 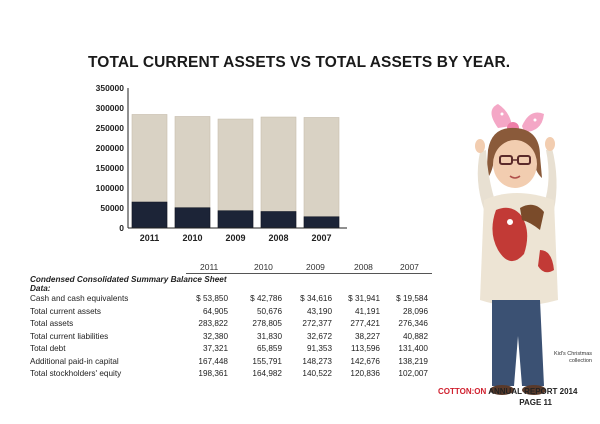 What do you see at coordinates (415, 311) in the screenshot?
I see `cell-value: 28,096` at bounding box center [415, 311].